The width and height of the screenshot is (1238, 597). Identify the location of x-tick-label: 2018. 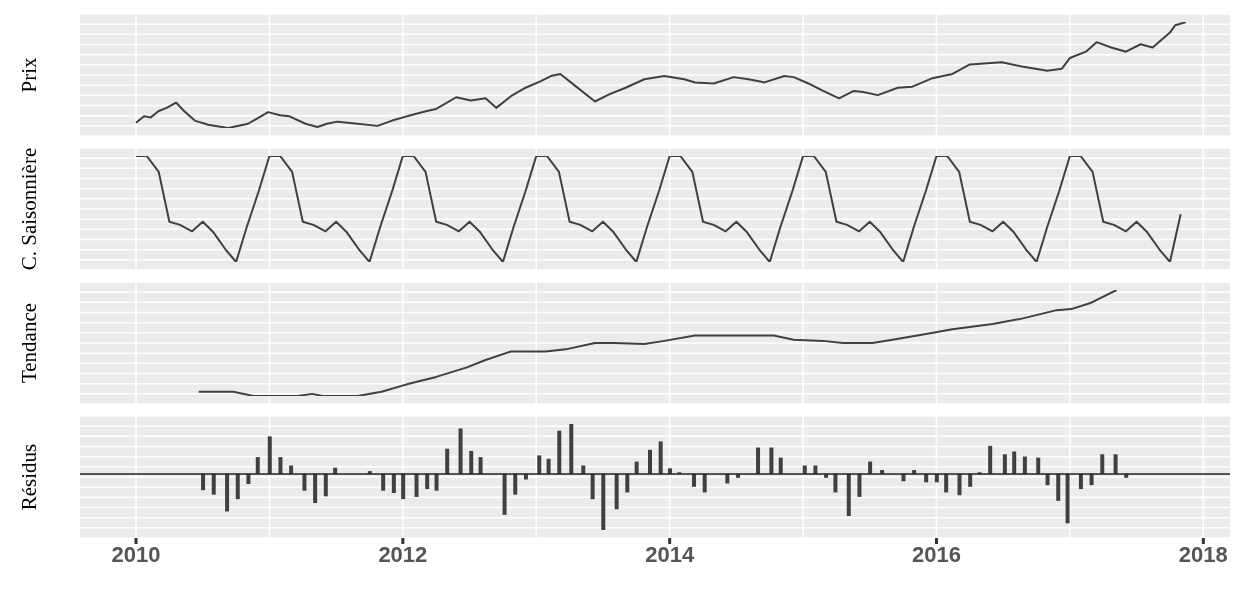
(1203, 554).